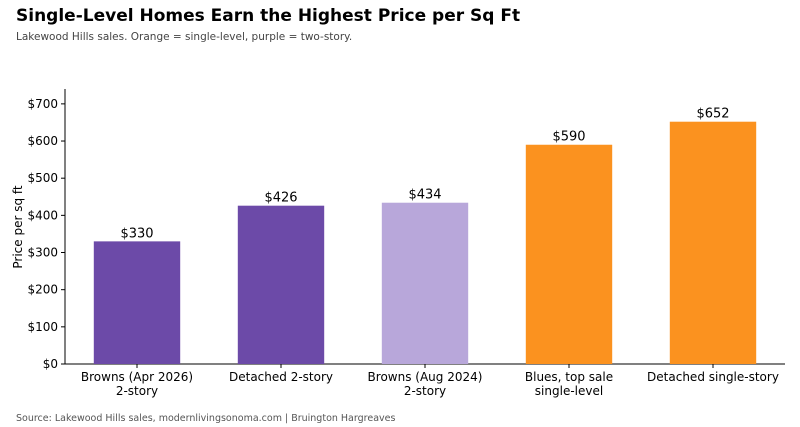 This screenshot has width=800, height=427. What do you see at coordinates (280, 198) in the screenshot?
I see `bar-value-label: $426` at bounding box center [280, 198].